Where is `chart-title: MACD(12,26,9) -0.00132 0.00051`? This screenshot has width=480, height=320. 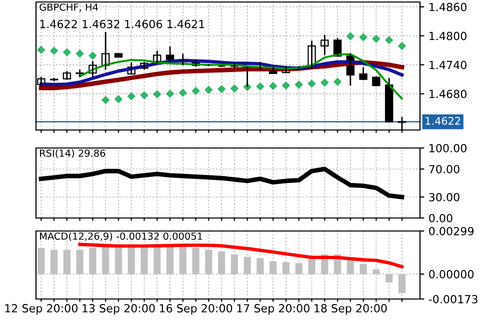 chart-title: MACD(12,26,9) -0.00132 0.00051 is located at coordinates (121, 236).